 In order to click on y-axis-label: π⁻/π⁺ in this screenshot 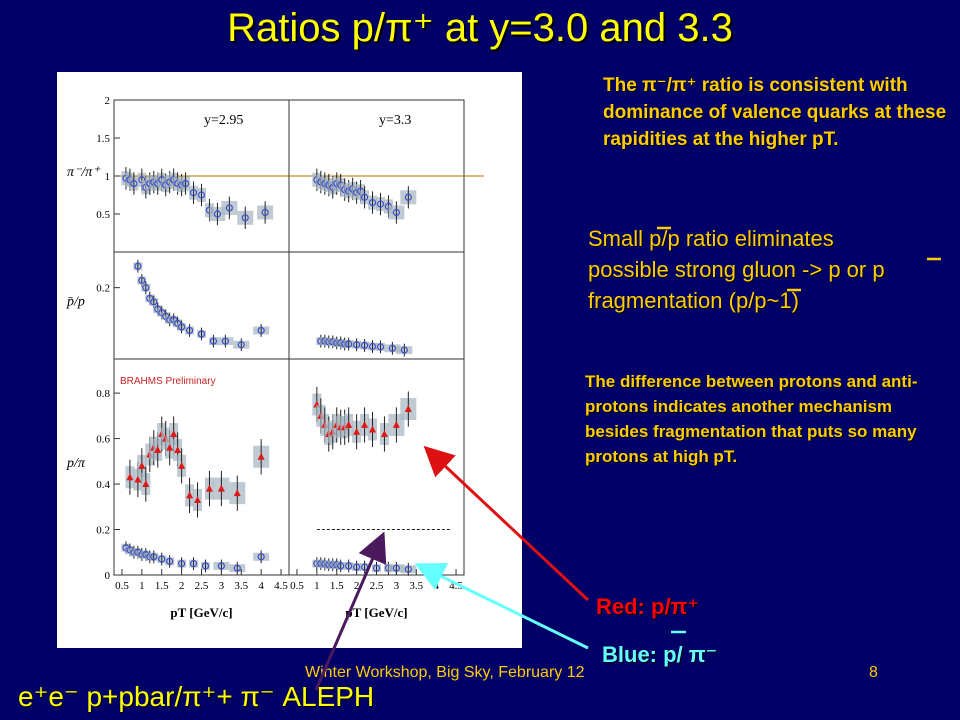, I will do `click(84, 172)`.